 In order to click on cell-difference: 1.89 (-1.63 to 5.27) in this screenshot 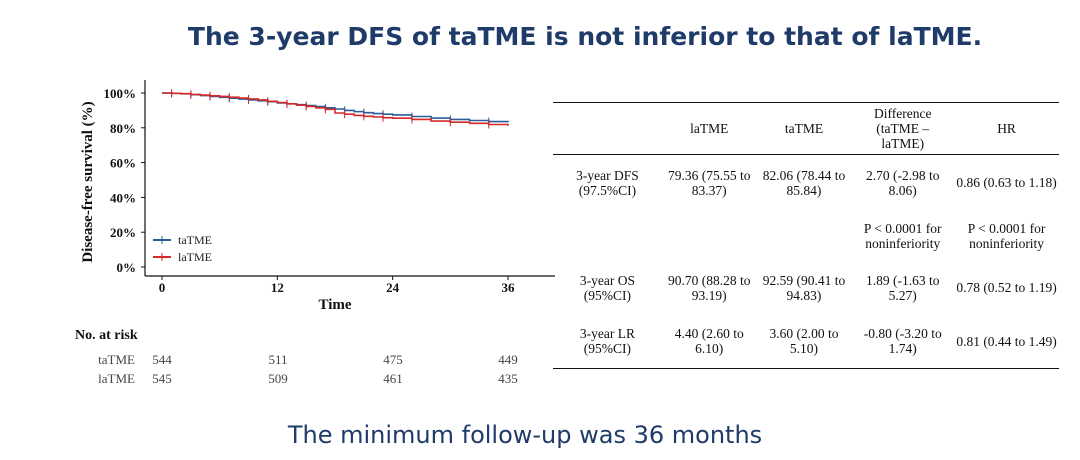, I will do `click(902, 287)`.